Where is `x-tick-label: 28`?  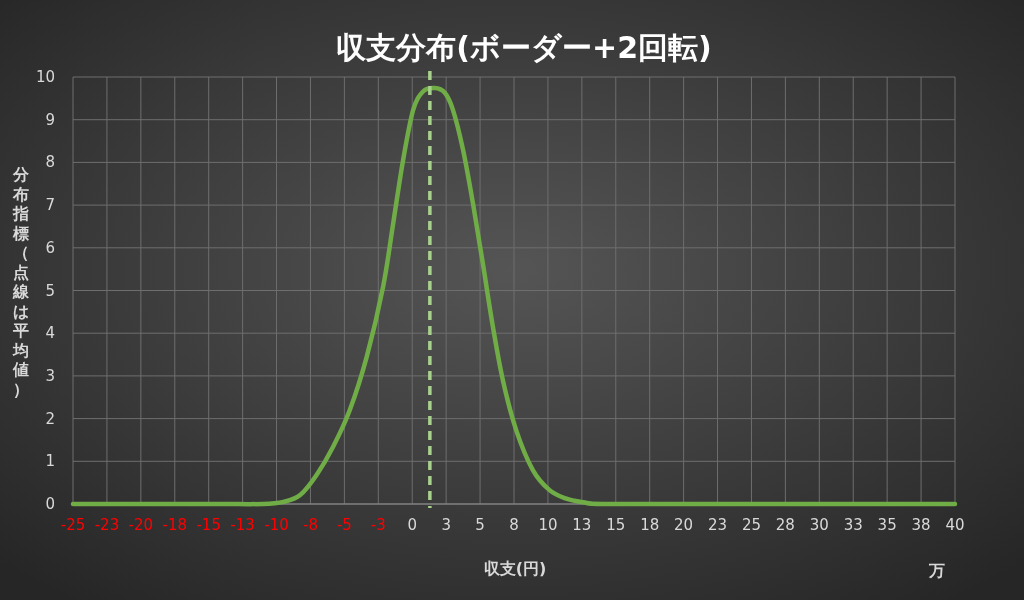
x-tick-label: 28 is located at coordinates (785, 525).